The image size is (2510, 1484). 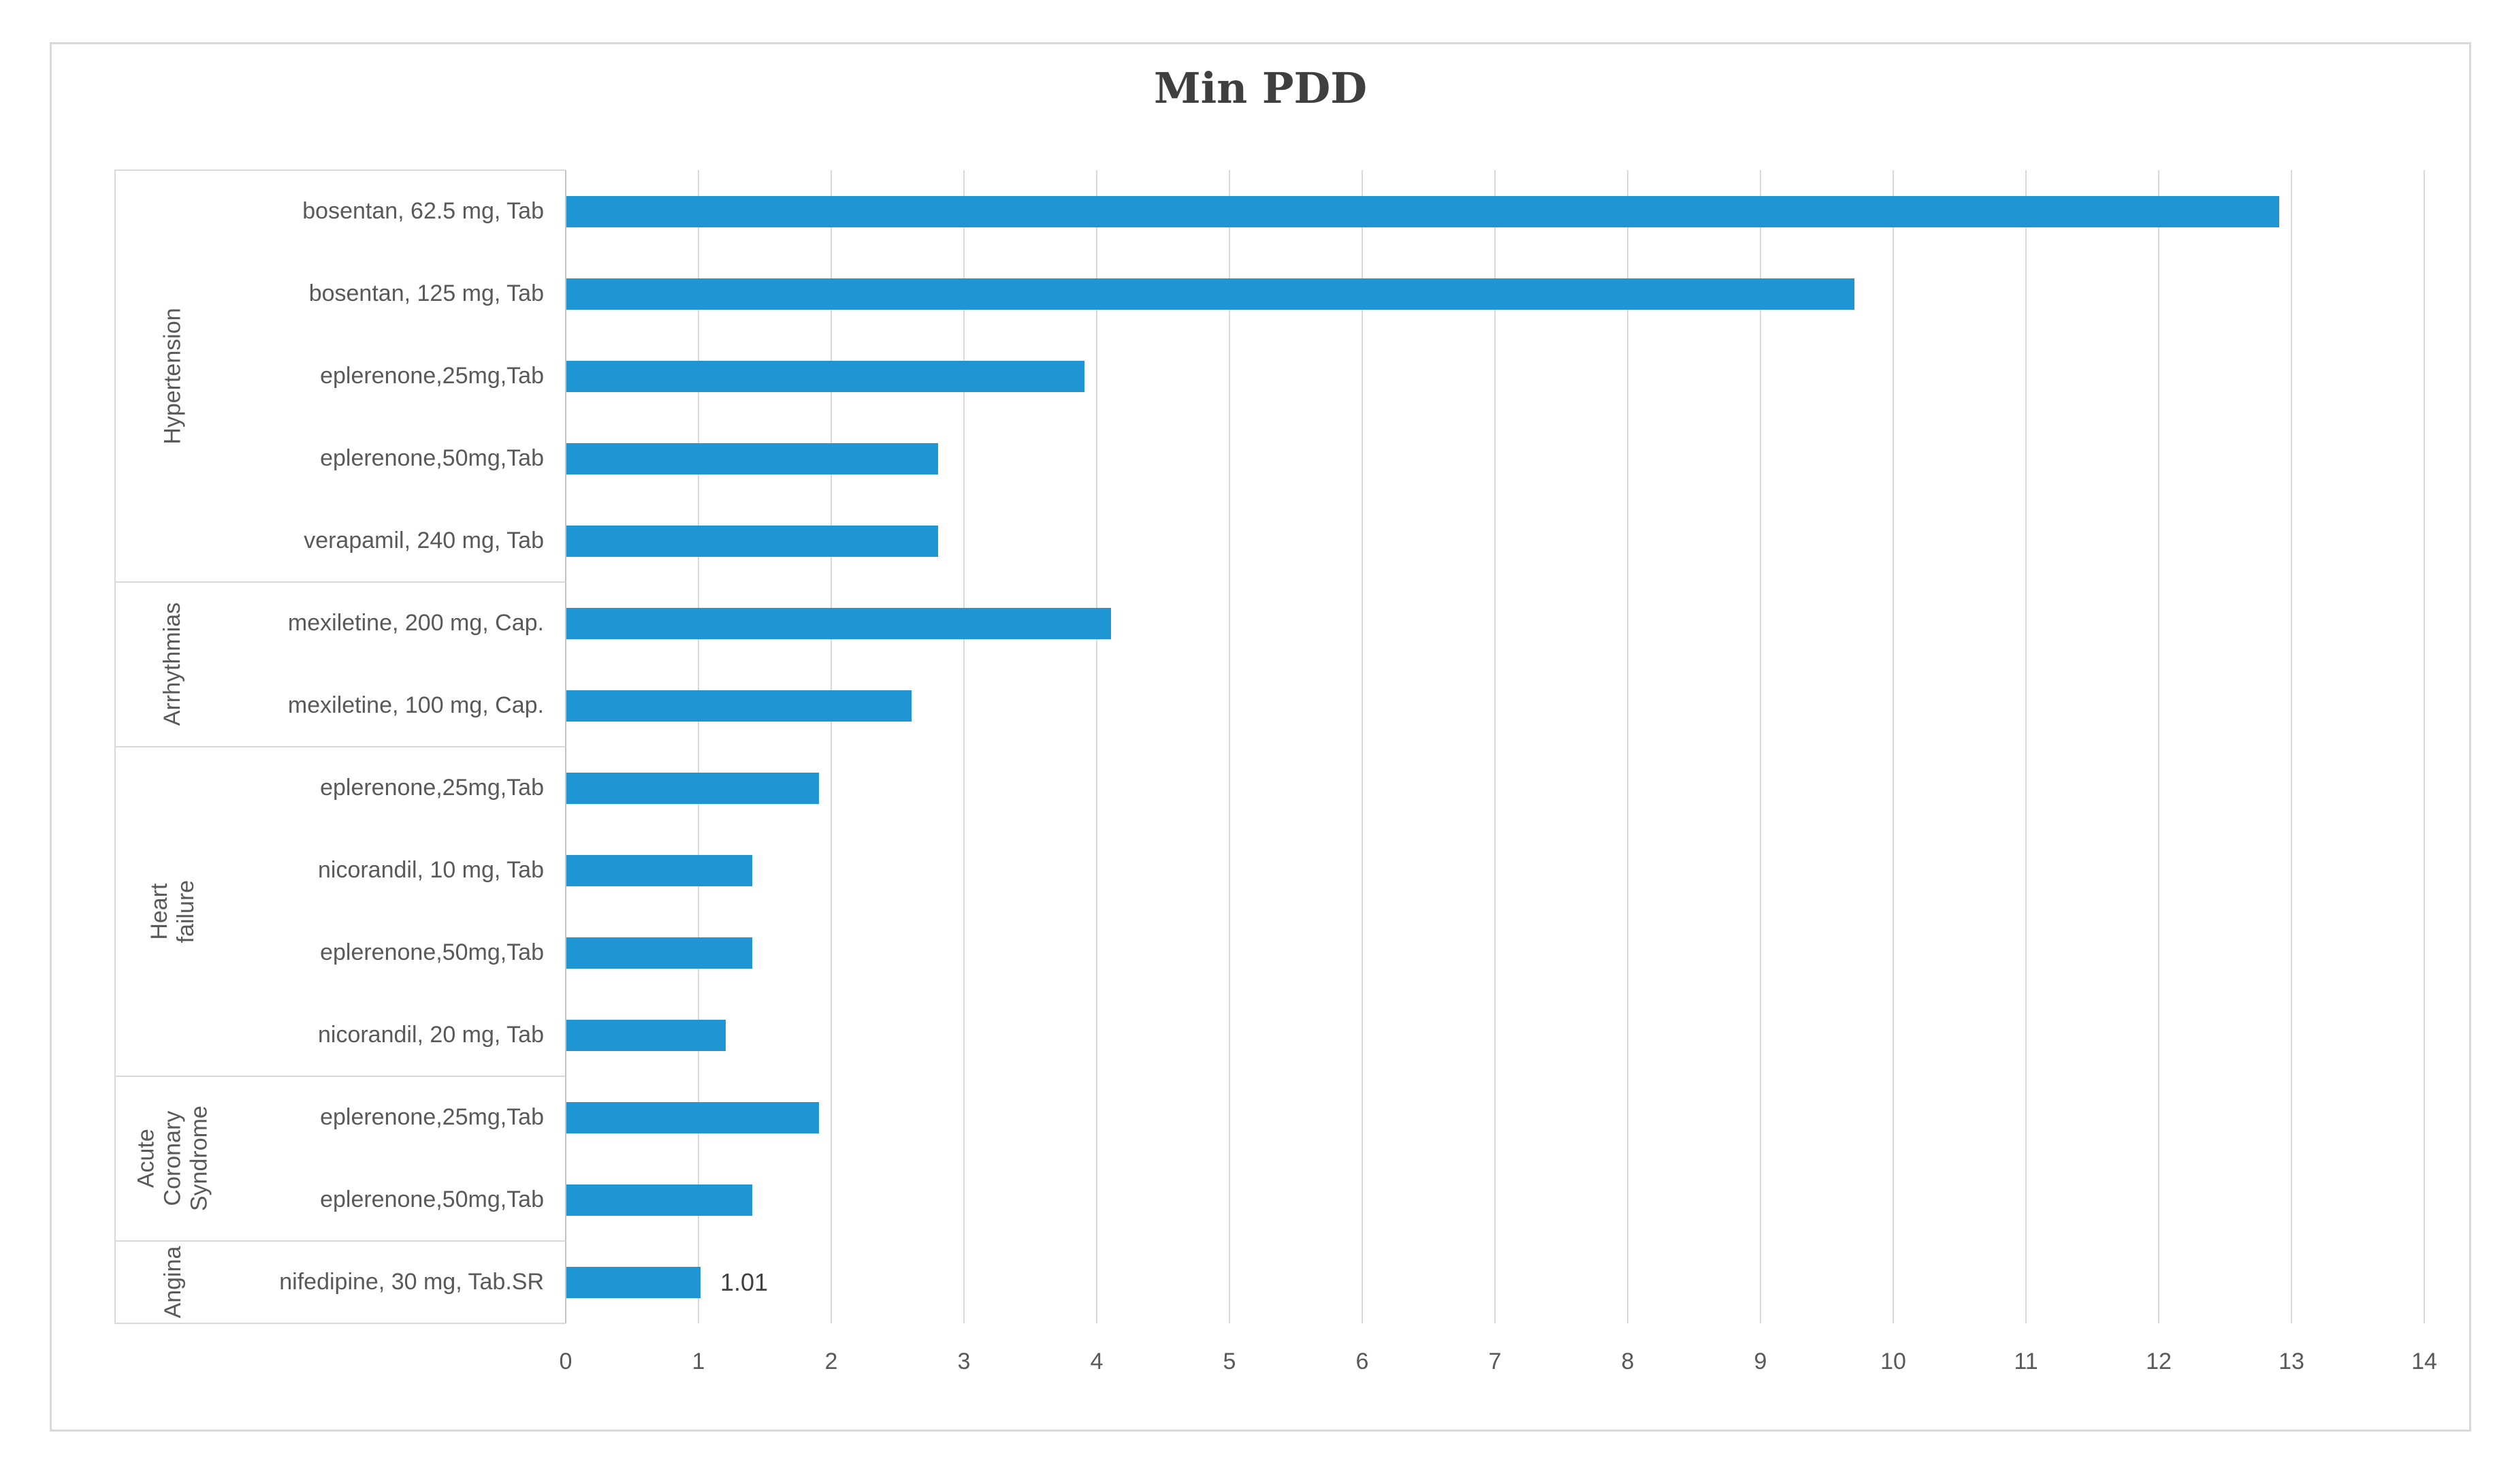 What do you see at coordinates (415, 623) in the screenshot?
I see `category-label: mexiletine, 200 mg, Cap.` at bounding box center [415, 623].